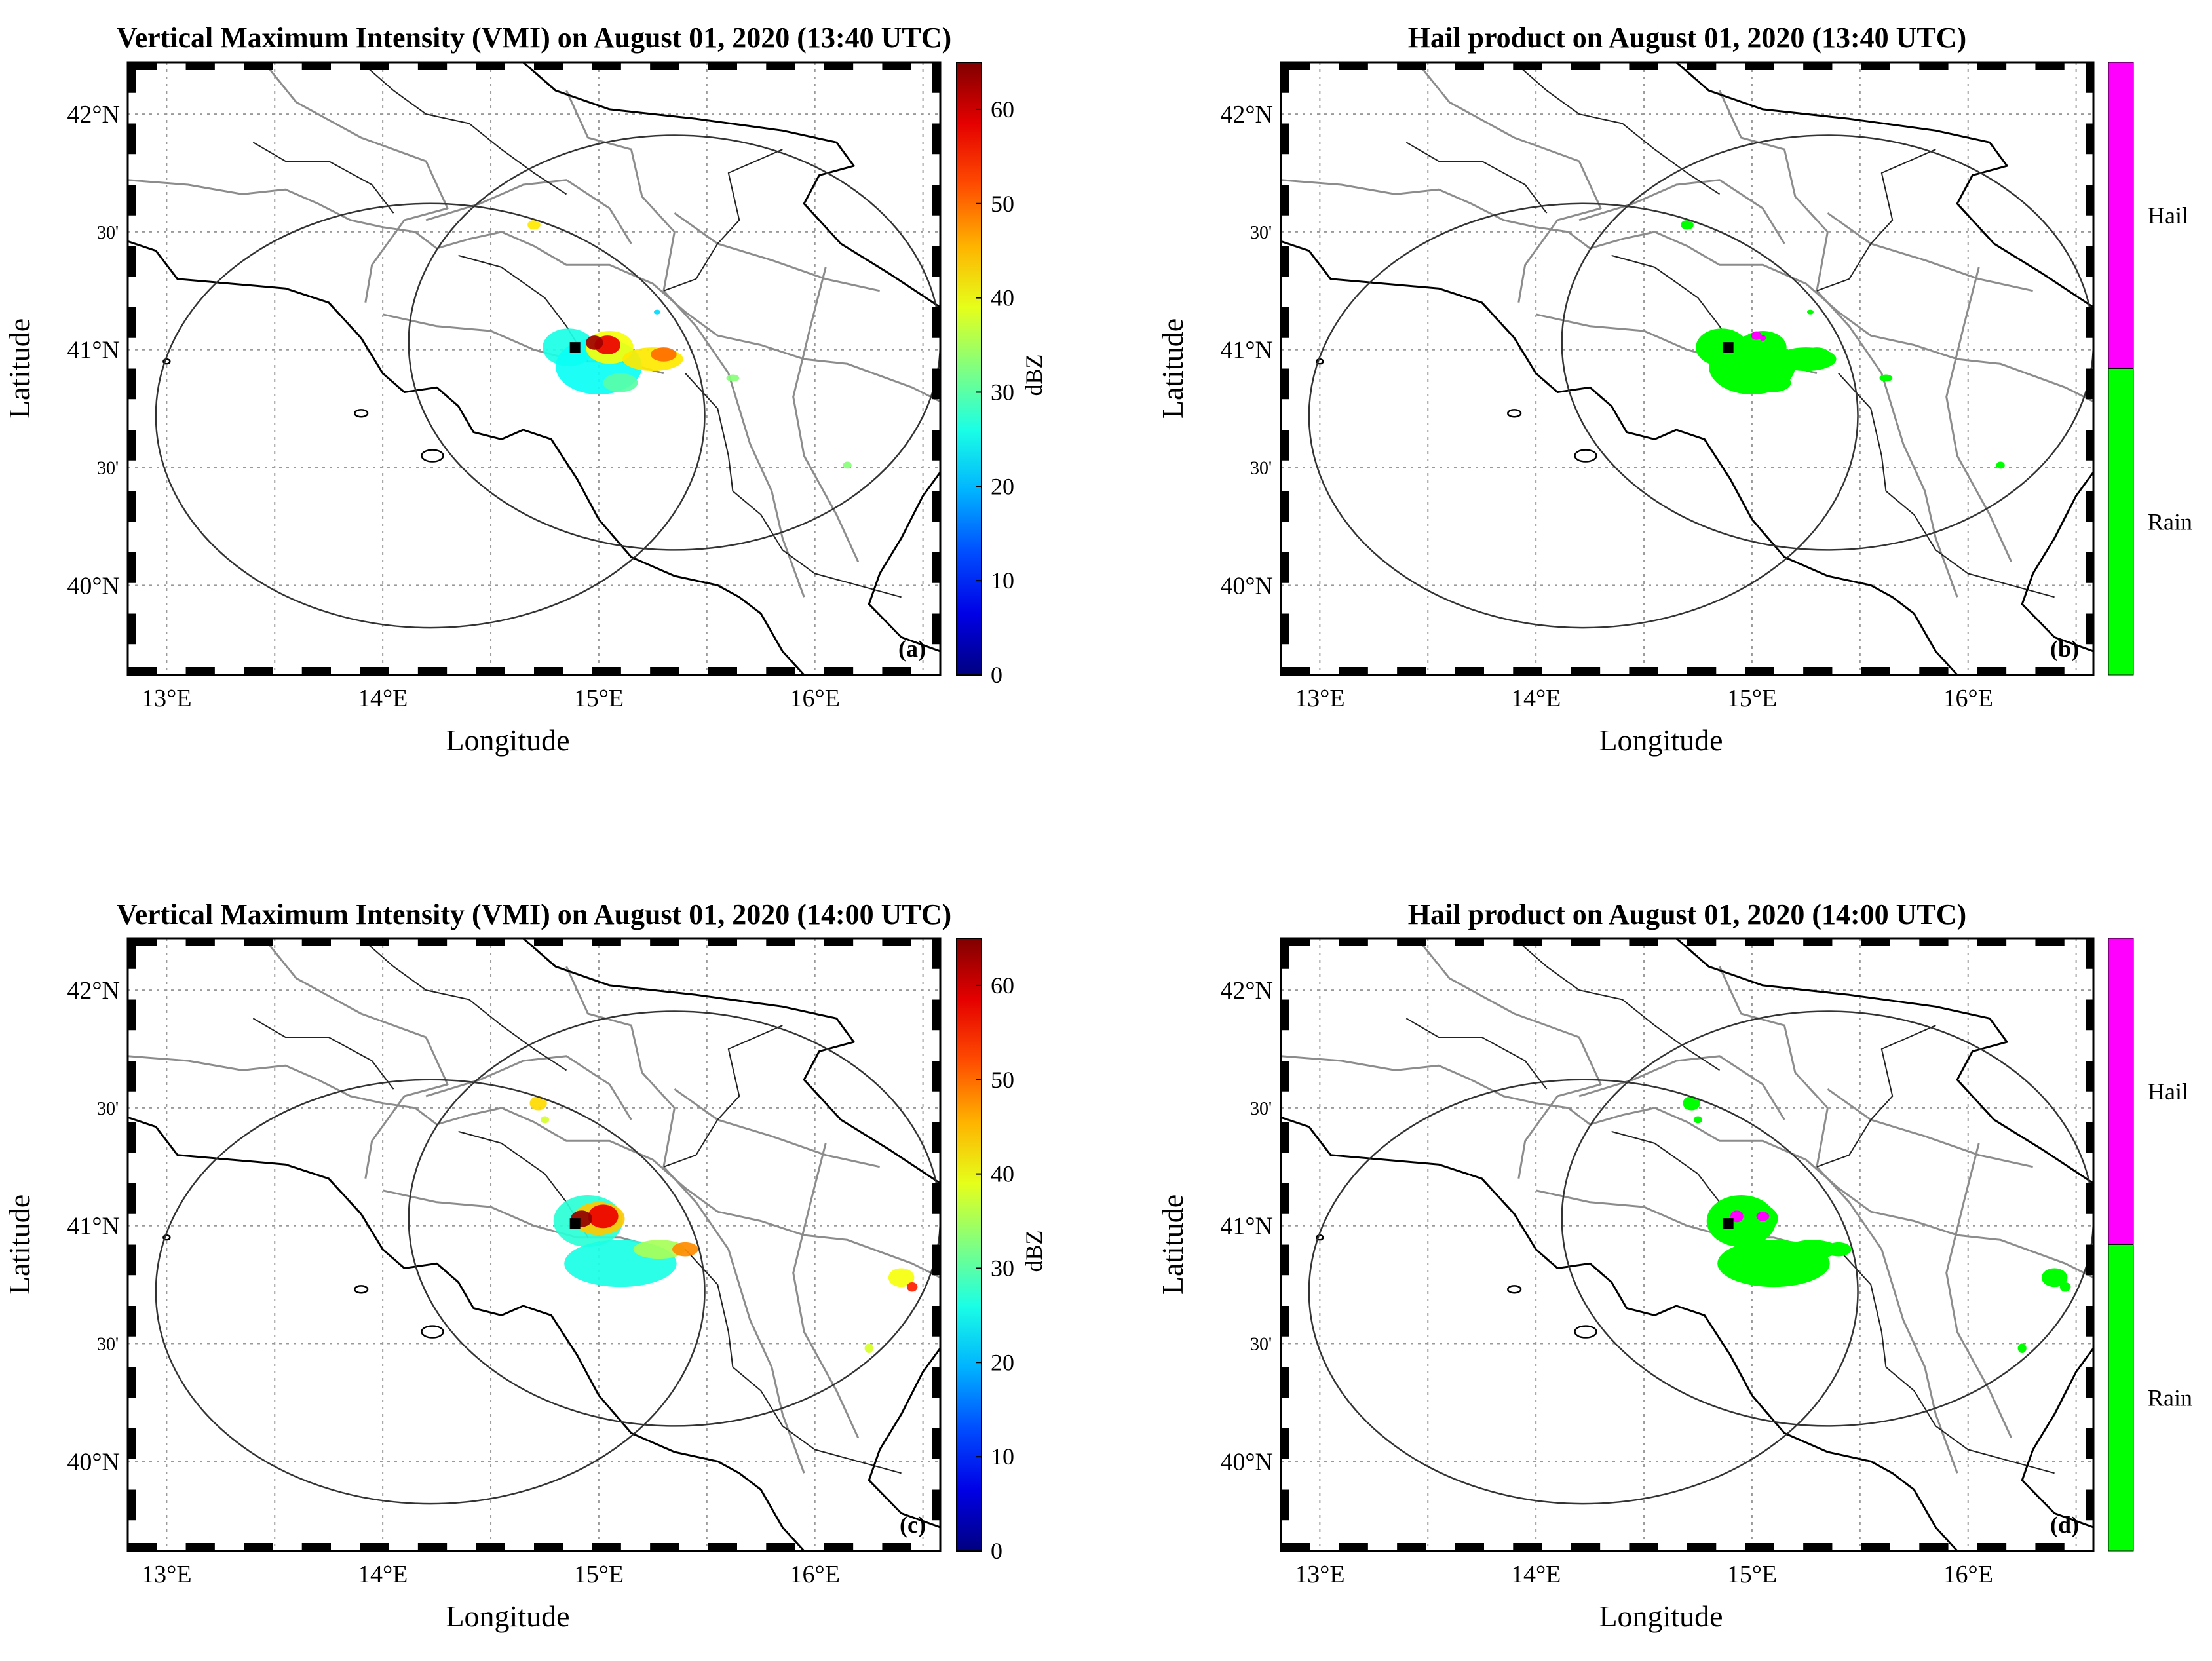 Image resolution: width=2212 pixels, height=1661 pixels. Describe the element at coordinates (1002, 204) in the screenshot. I see `colorbar-tick-label: 50` at that location.